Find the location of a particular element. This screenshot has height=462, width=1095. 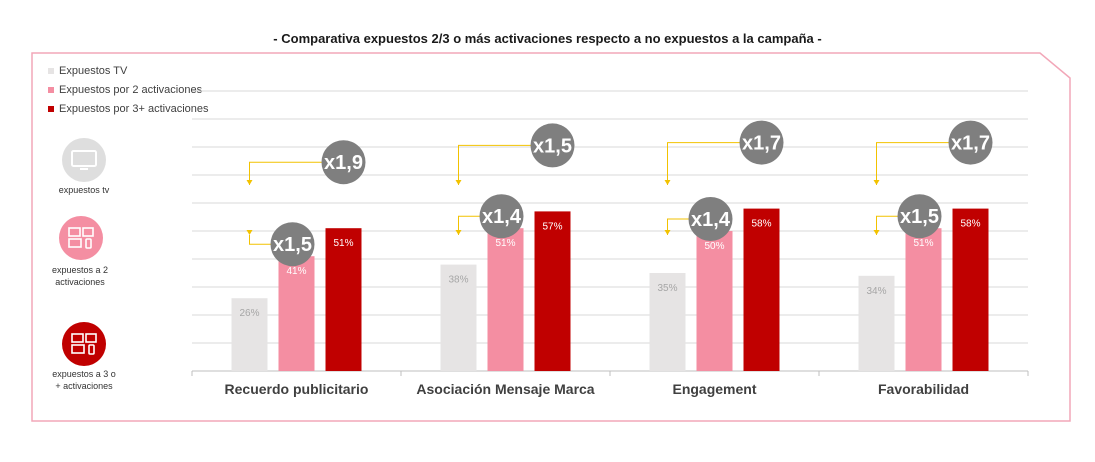

multiplier-label: x1,9 is located at coordinates (343, 163).